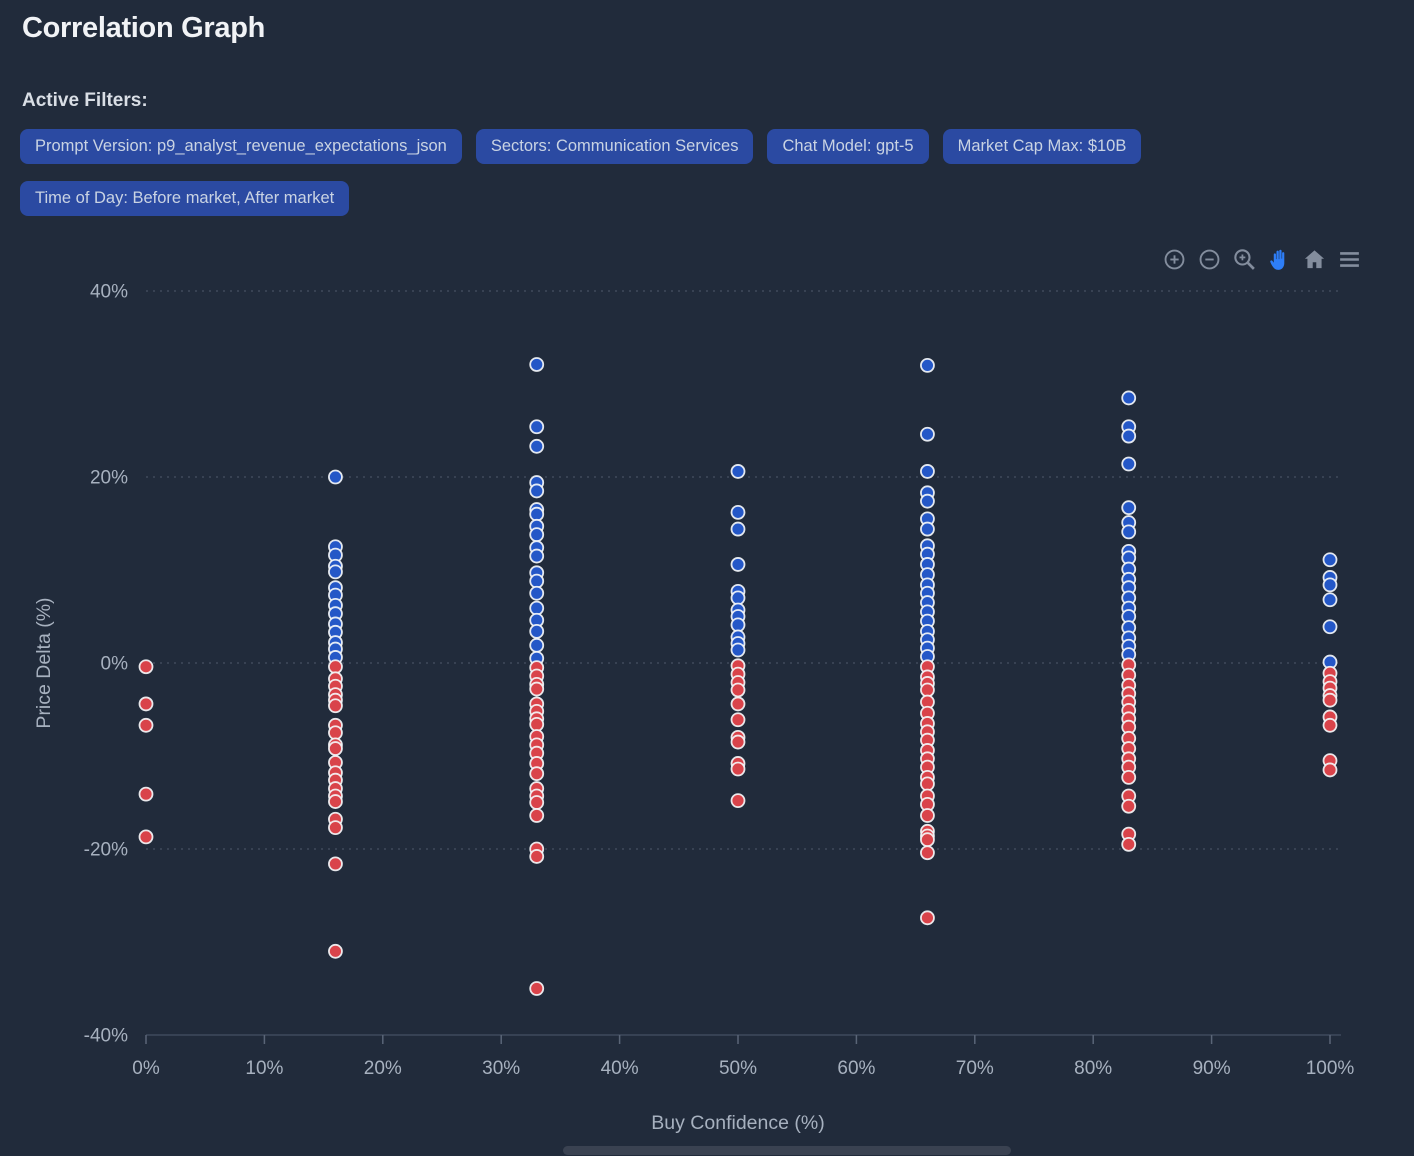 Image resolution: width=1414 pixels, height=1156 pixels. I want to click on x-tick-label: 50%, so click(738, 1068).